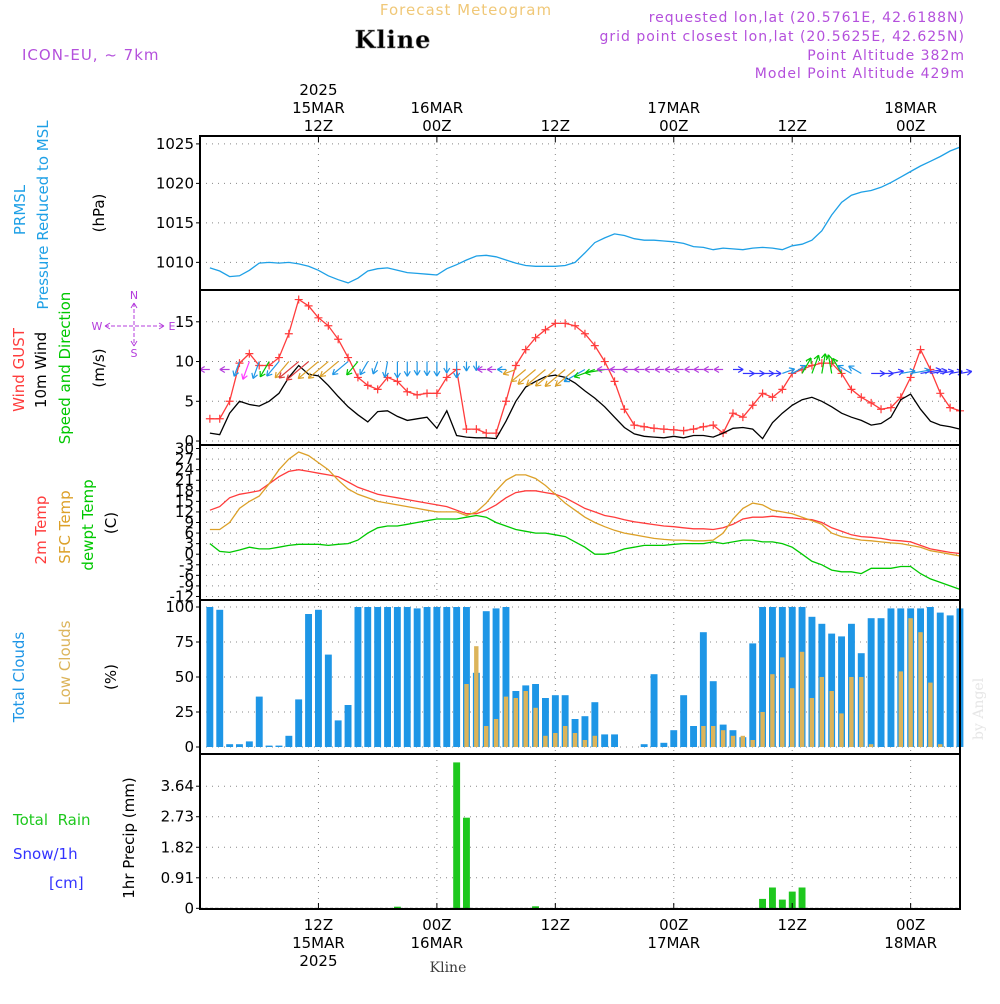  Describe the element at coordinates (189, 533) in the screenshot. I see `temperature-tick-label: 6` at that location.